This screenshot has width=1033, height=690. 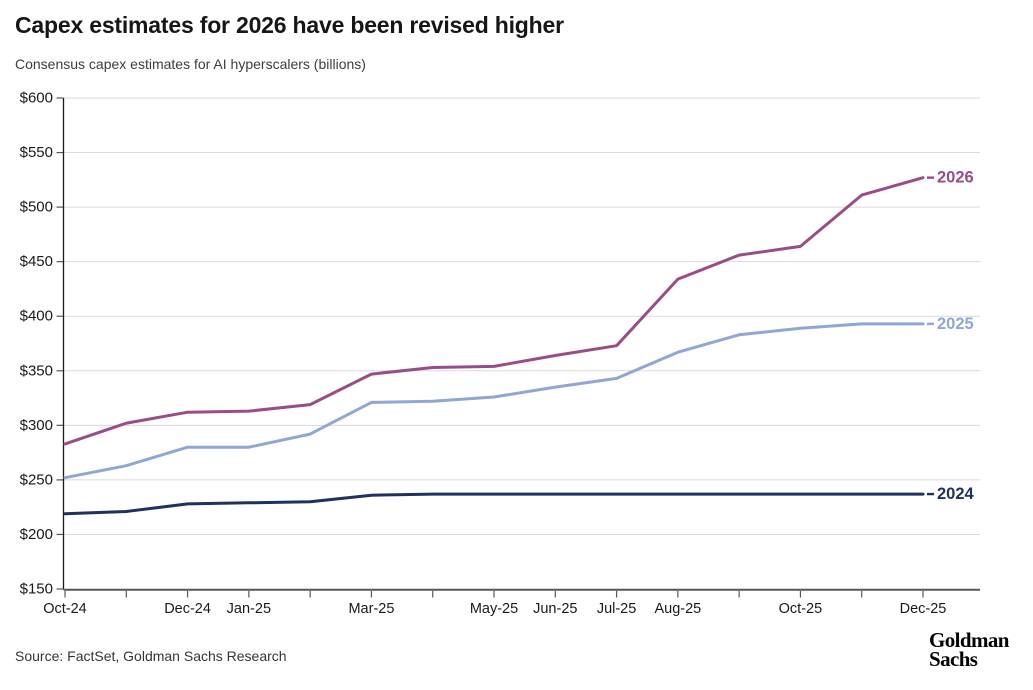 What do you see at coordinates (249, 609) in the screenshot?
I see `x-tick-label: Jan-25` at bounding box center [249, 609].